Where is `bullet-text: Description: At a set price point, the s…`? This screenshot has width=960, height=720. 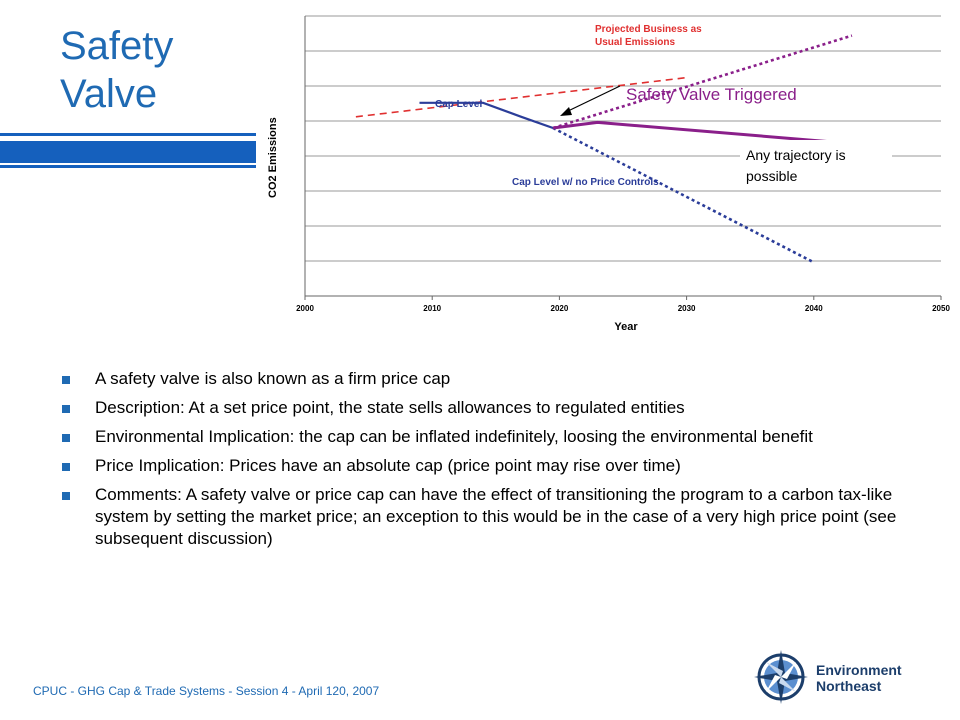
bullet-text: Description: At a set price point, the s… is located at coordinates (390, 407).